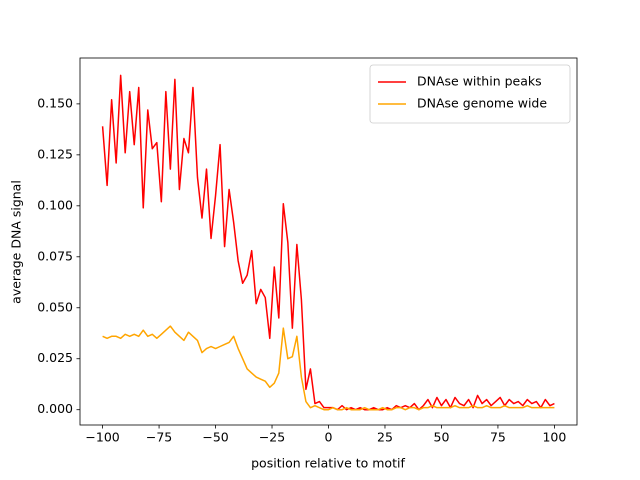 The width and height of the screenshot is (640, 480). Describe the element at coordinates (328, 463) in the screenshot. I see `x-axis-label: position relative to motif` at that location.